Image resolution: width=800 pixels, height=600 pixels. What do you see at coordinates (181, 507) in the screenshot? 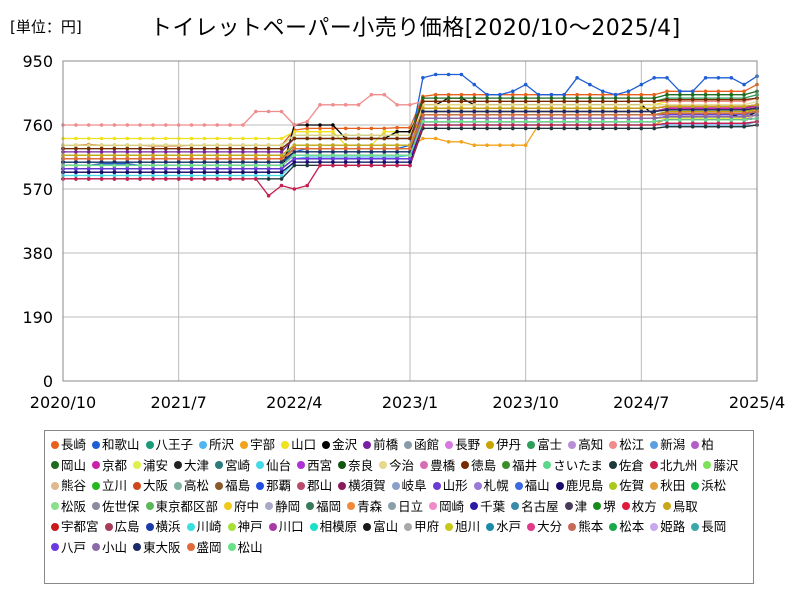
I see `legend-item: 東京都区部` at bounding box center [181, 507].